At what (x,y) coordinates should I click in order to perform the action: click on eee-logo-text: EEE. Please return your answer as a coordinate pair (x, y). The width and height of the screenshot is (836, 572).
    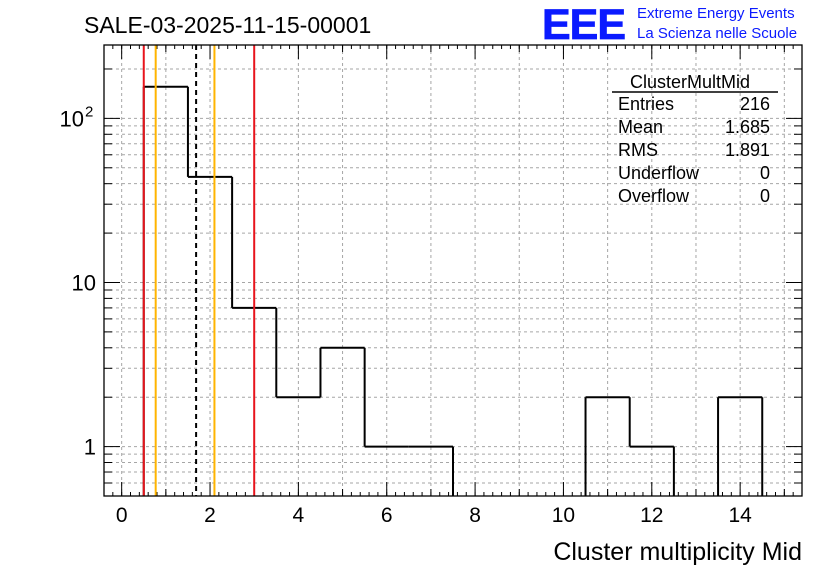
    Looking at the image, I should click on (583, 25).